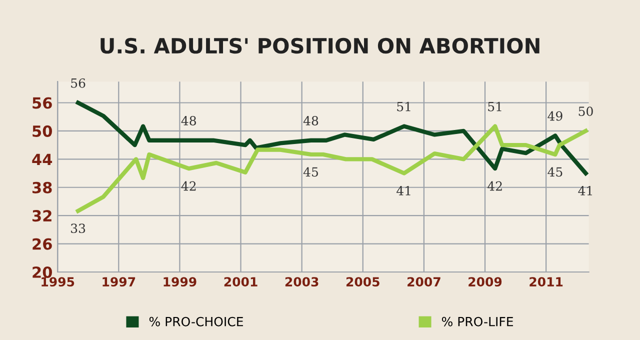 The width and height of the screenshot is (640, 340). Describe the element at coordinates (424, 282) in the screenshot. I see `x-tick-label: 2007` at that location.